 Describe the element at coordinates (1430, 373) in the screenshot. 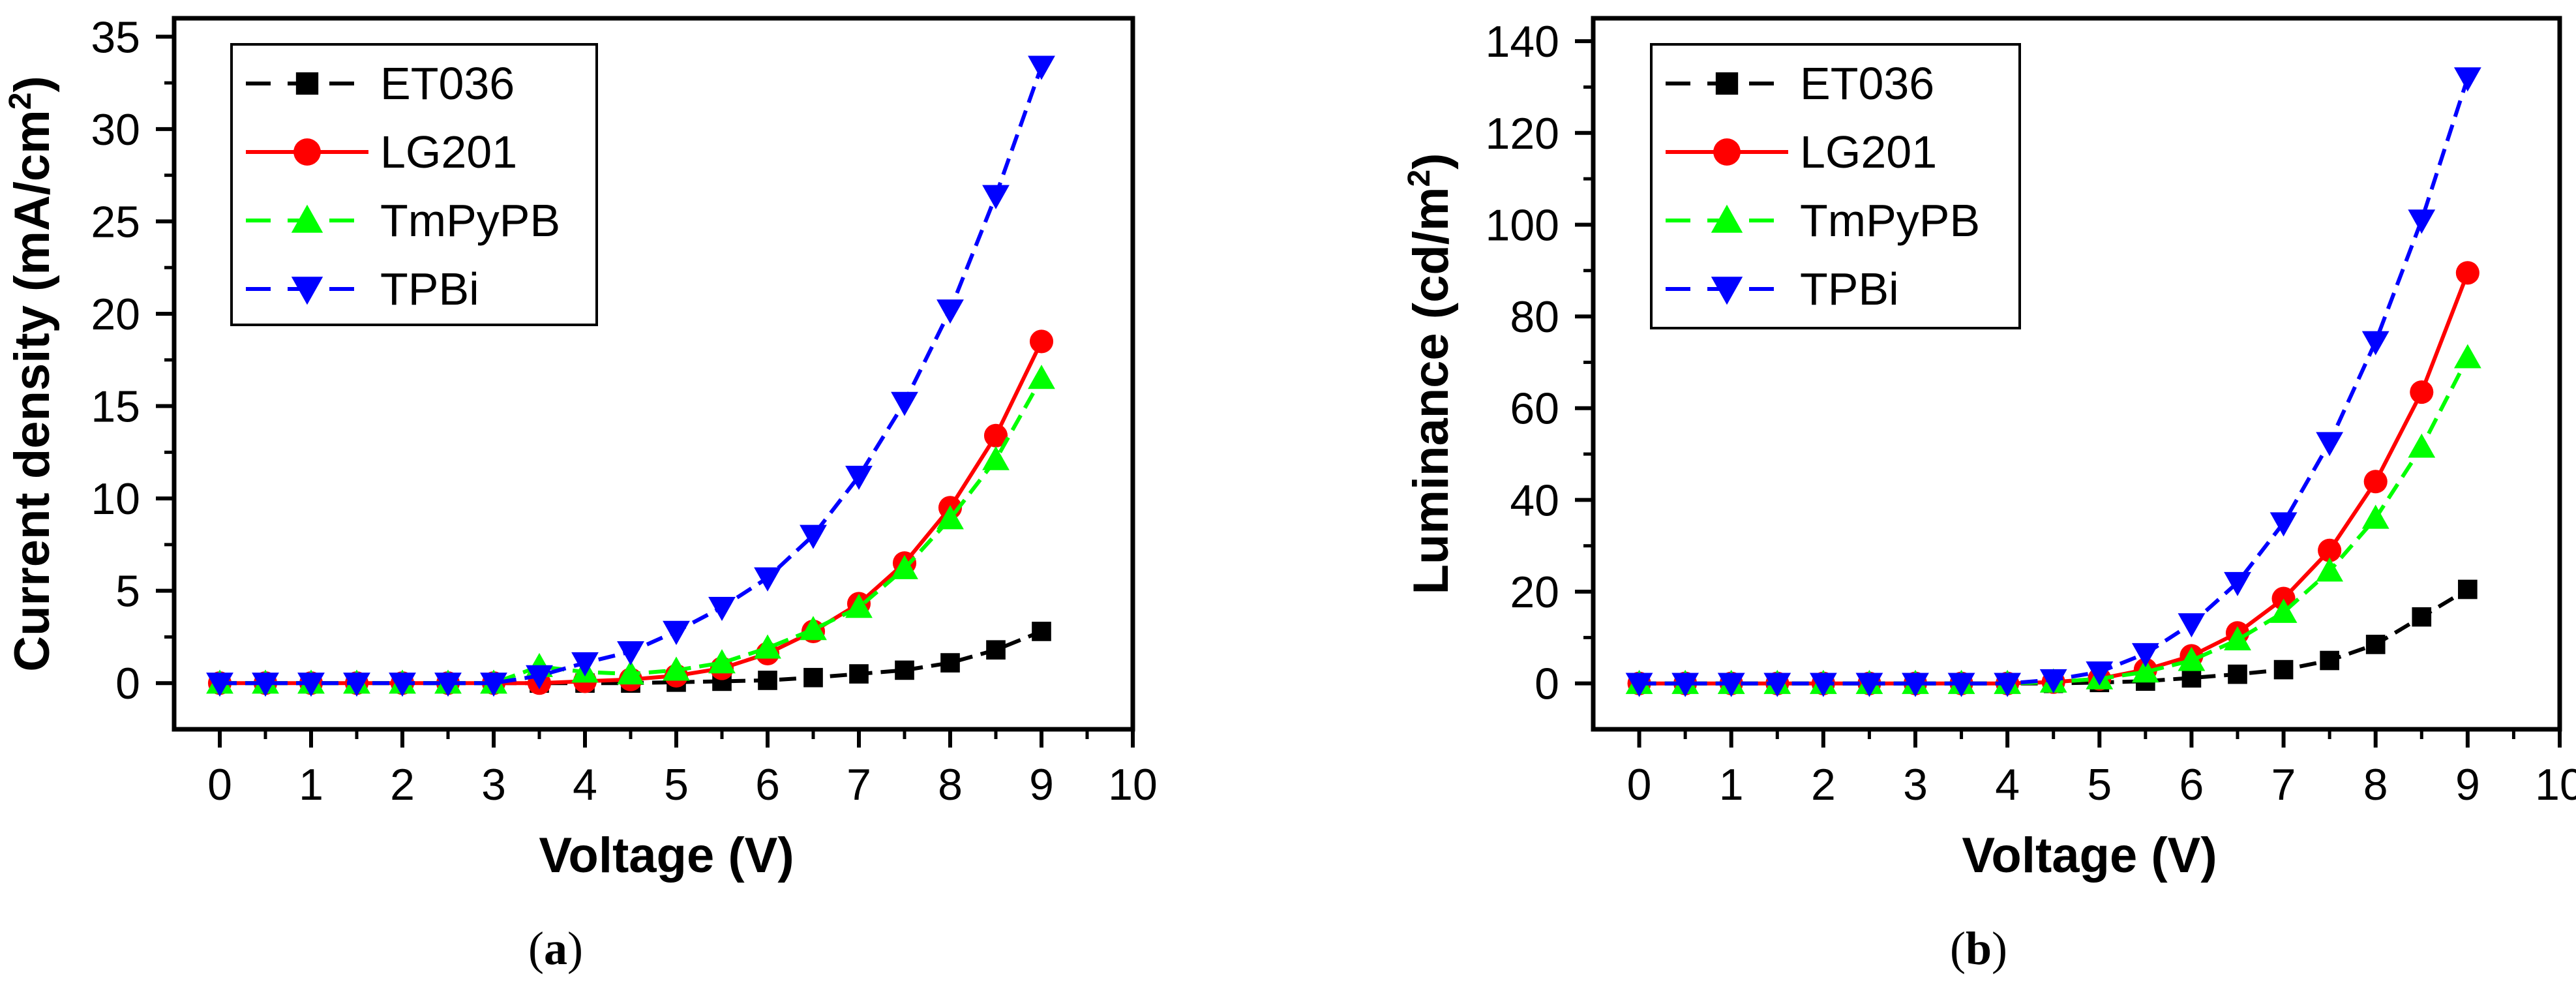

I see `y-axis-title: Luminance (cd/m2)` at that location.